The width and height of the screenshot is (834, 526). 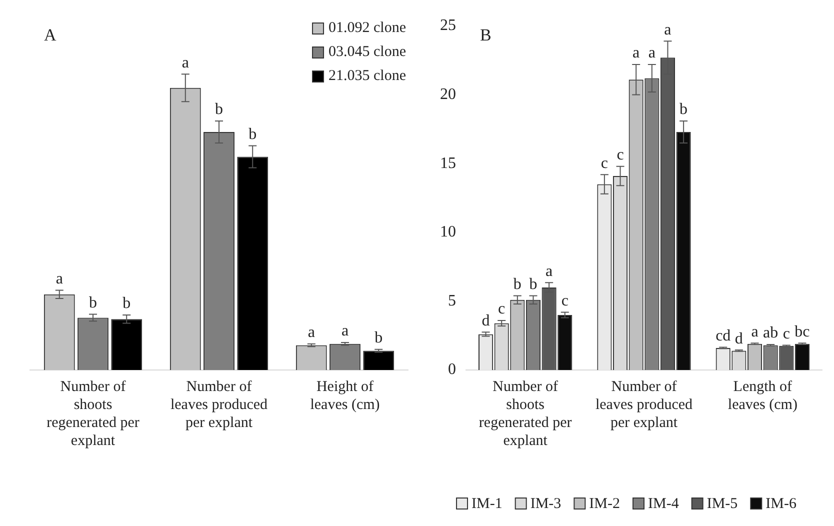 What do you see at coordinates (770, 333) in the screenshot?
I see `data-label: ab` at bounding box center [770, 333].